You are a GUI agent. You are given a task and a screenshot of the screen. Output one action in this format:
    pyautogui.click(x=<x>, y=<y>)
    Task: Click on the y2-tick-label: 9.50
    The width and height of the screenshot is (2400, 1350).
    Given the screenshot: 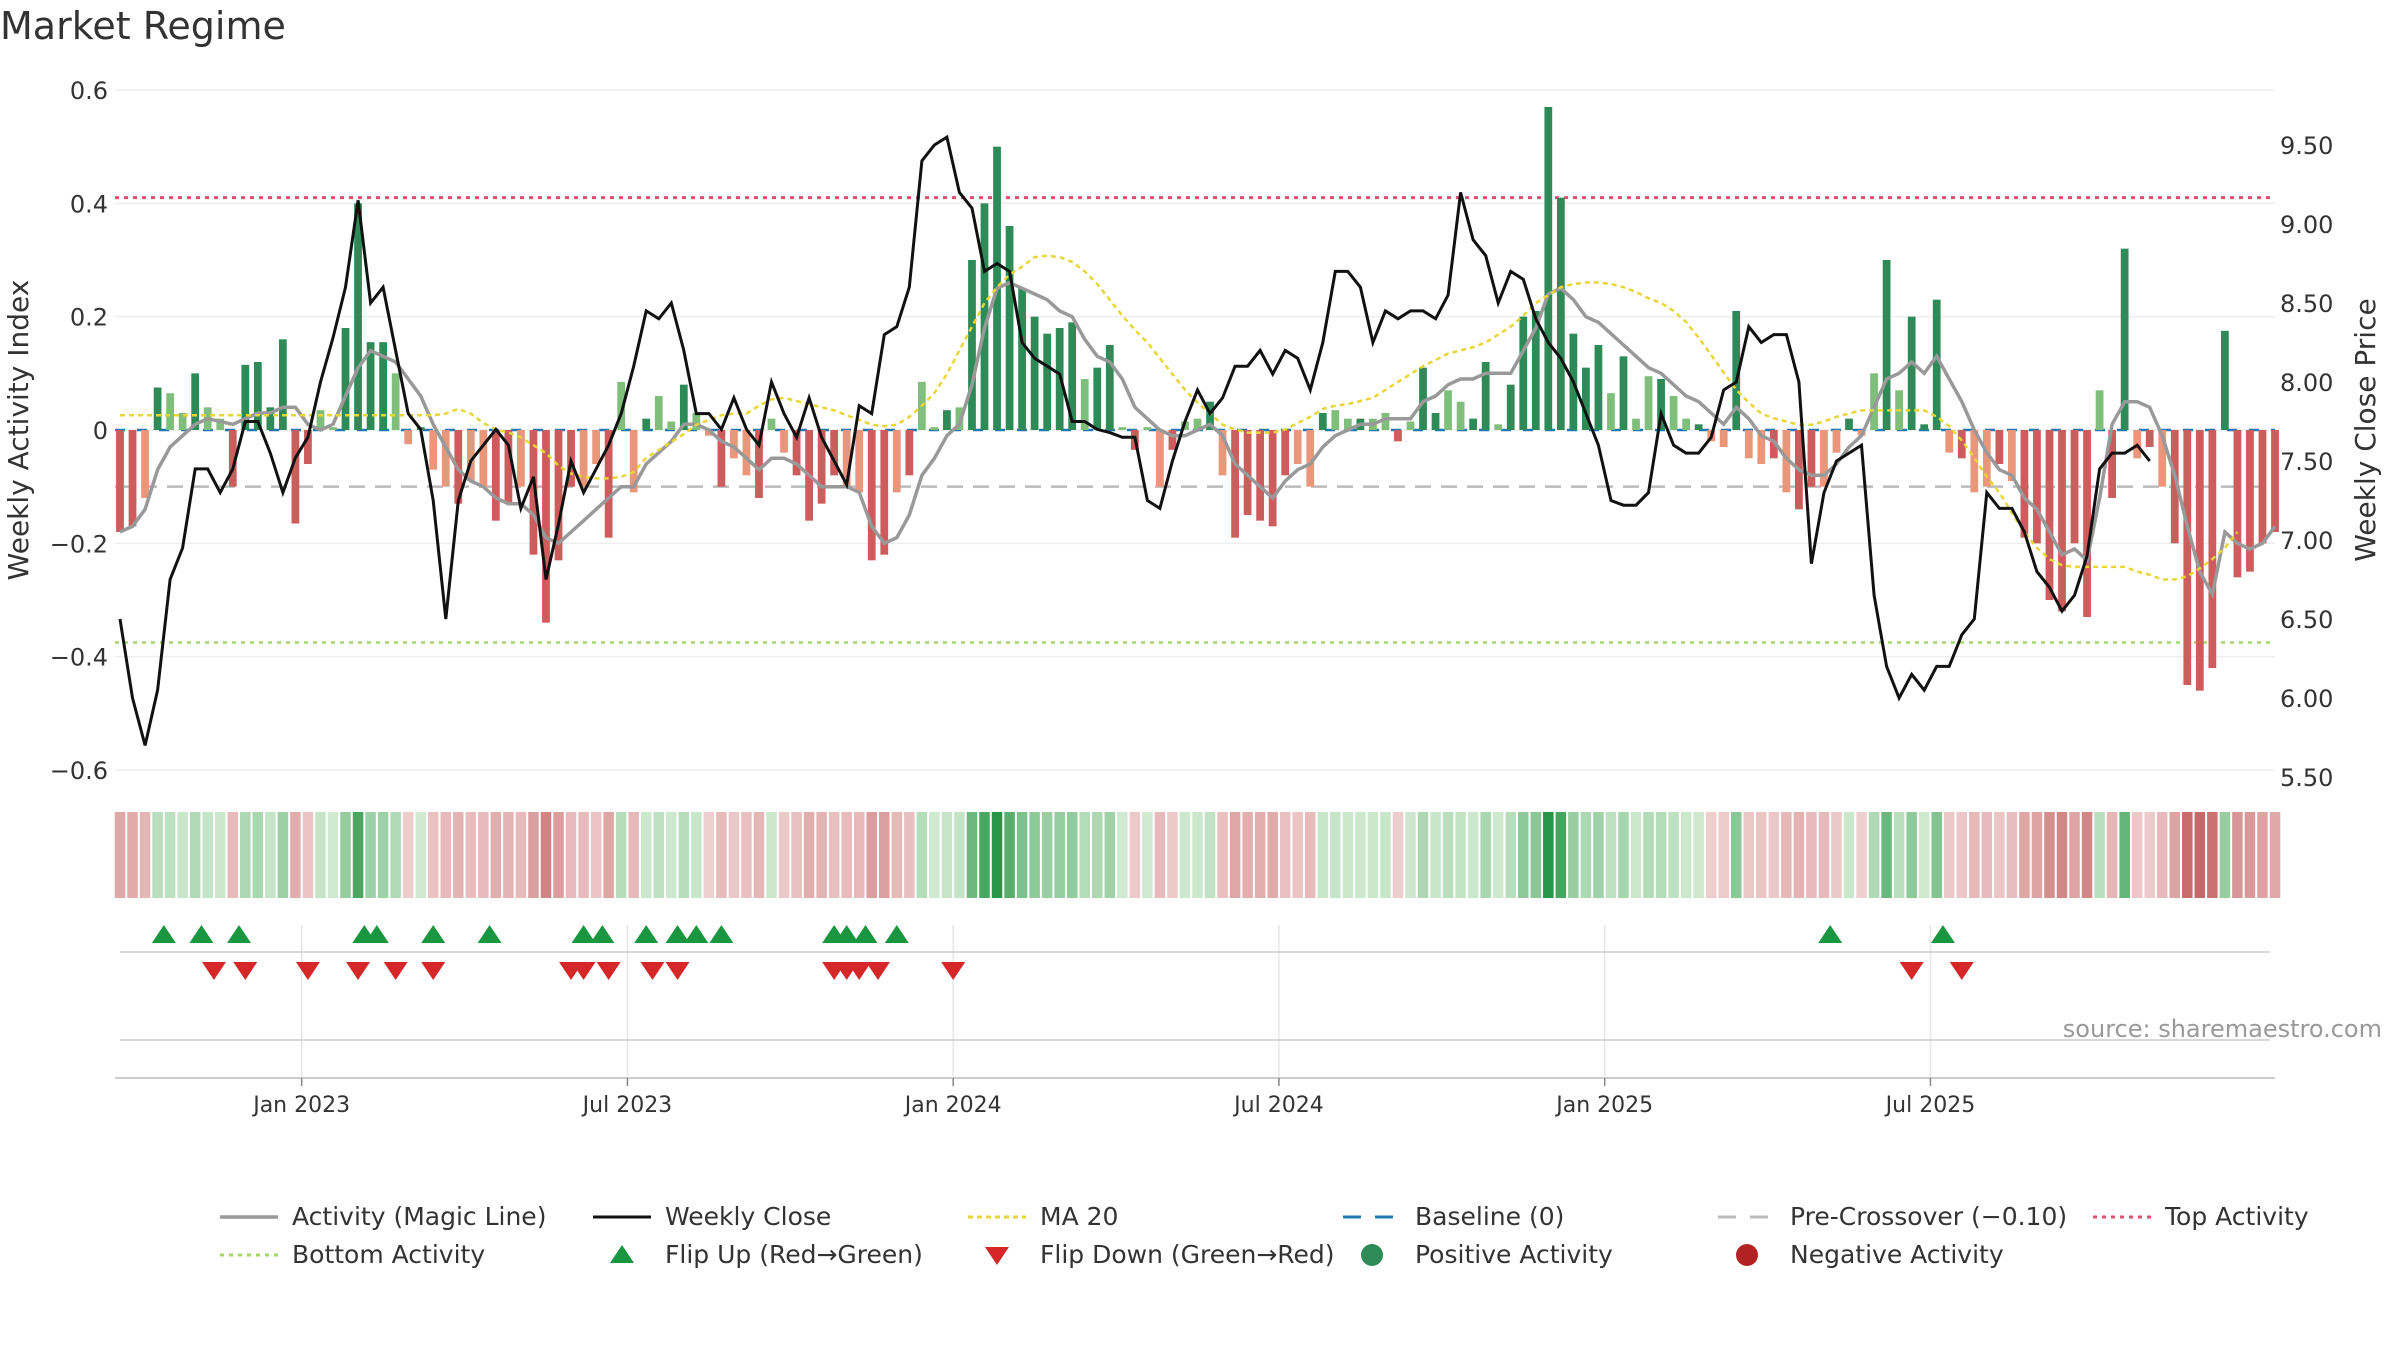 What is the action you would take?
    pyautogui.click(x=2306, y=146)
    